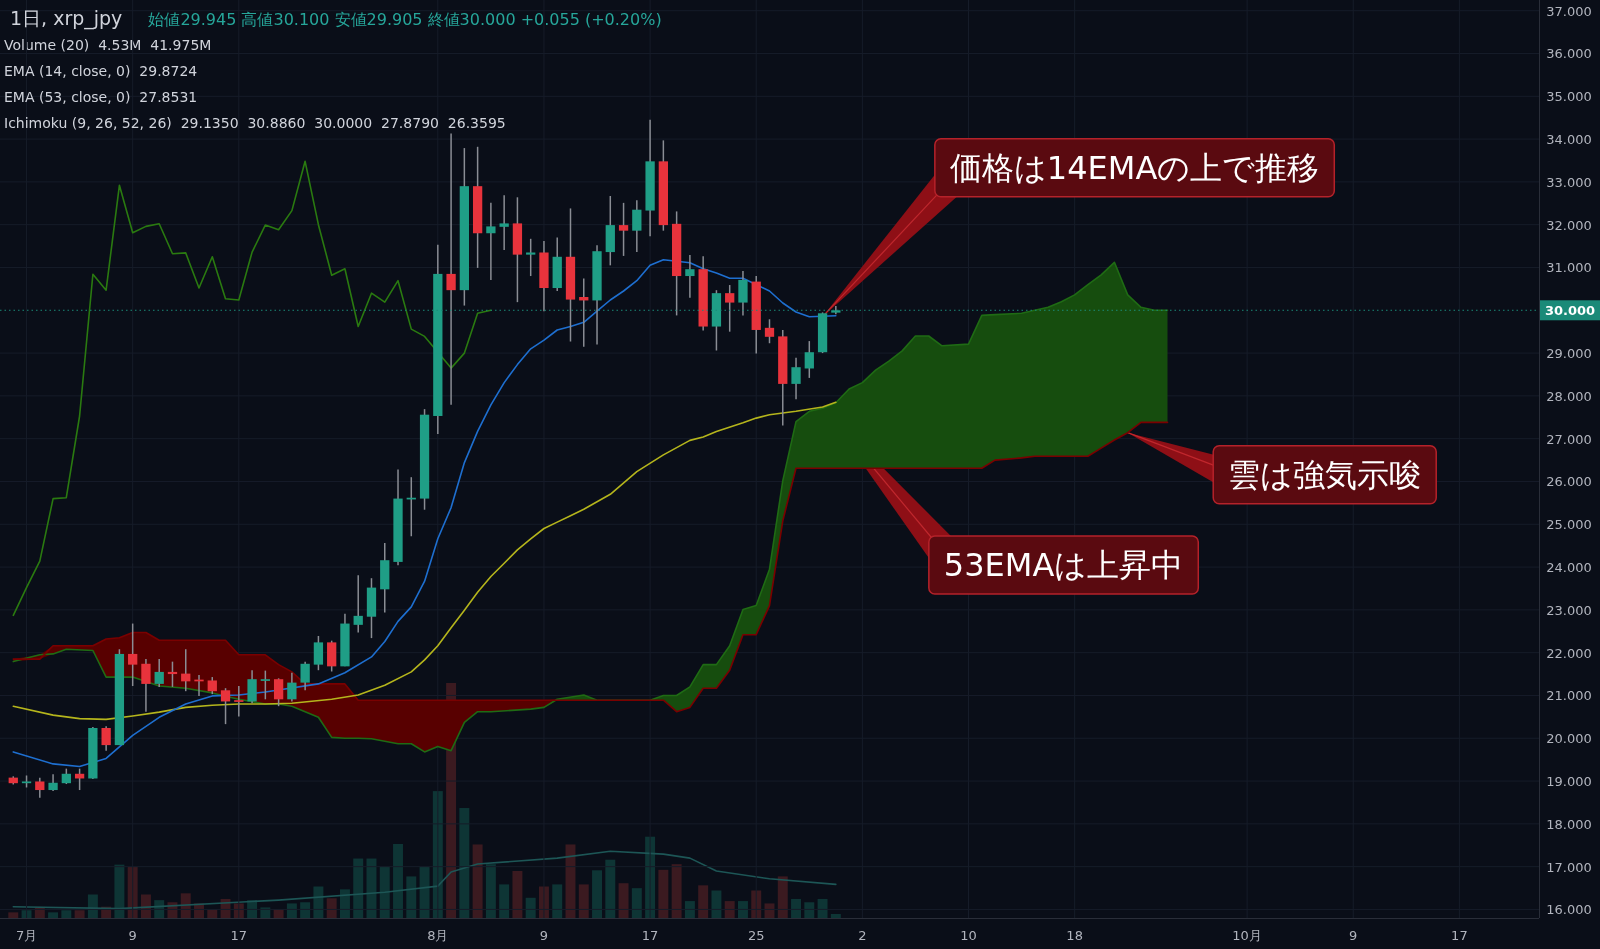 The height and width of the screenshot is (949, 1600). I want to click on y-tick-label: 33.000, so click(1569, 182).